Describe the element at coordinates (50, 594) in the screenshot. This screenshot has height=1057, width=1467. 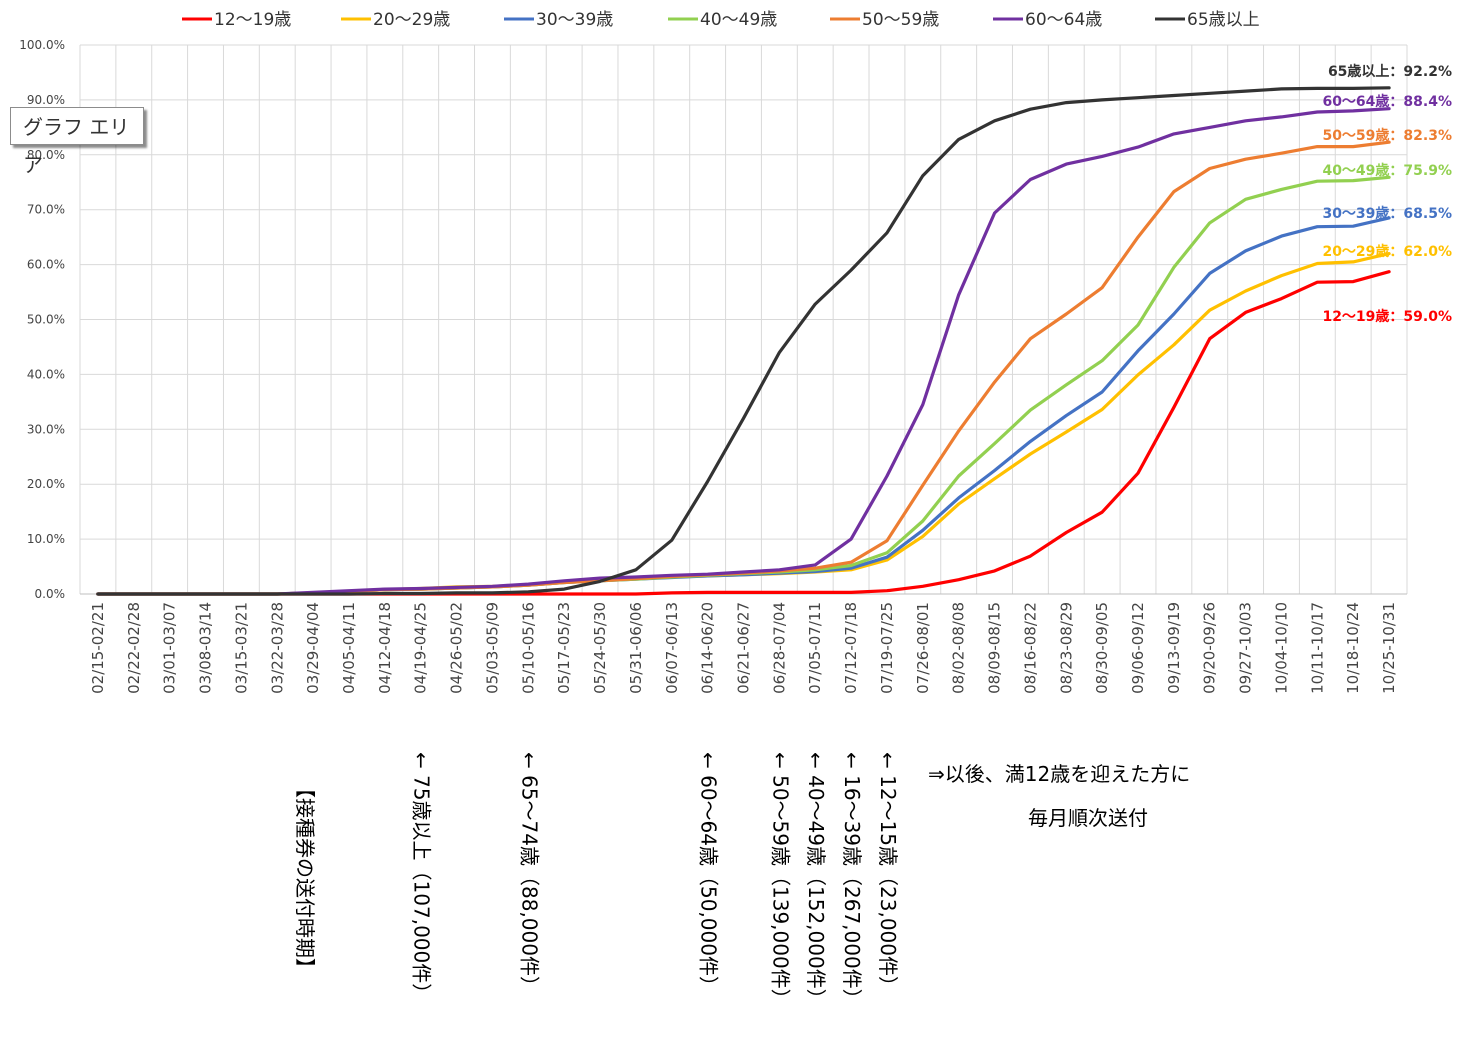
I see `y-tick-label: 0.0%` at that location.